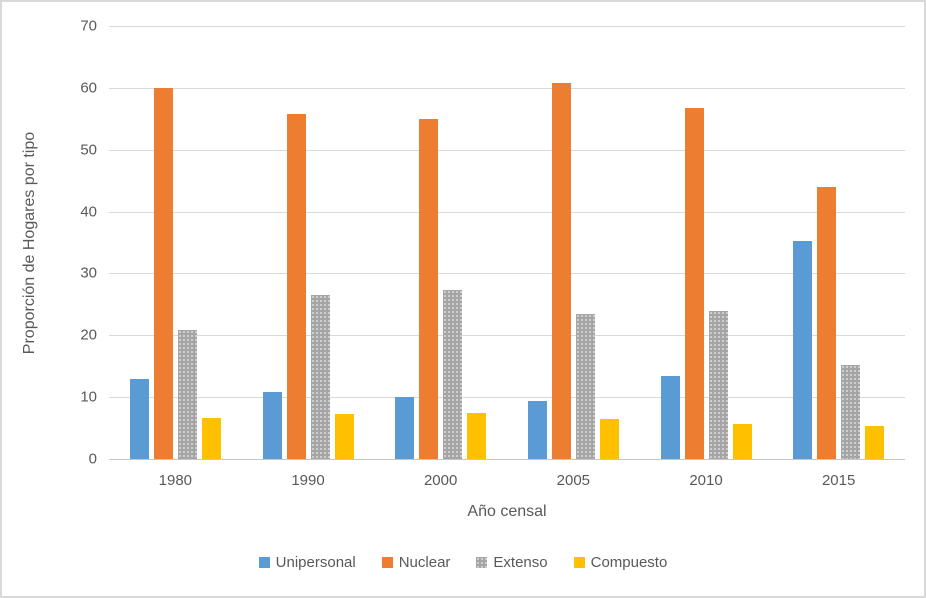 Image resolution: width=926 pixels, height=598 pixels. What do you see at coordinates (320, 377) in the screenshot?
I see `bar-extenso-1990` at bounding box center [320, 377].